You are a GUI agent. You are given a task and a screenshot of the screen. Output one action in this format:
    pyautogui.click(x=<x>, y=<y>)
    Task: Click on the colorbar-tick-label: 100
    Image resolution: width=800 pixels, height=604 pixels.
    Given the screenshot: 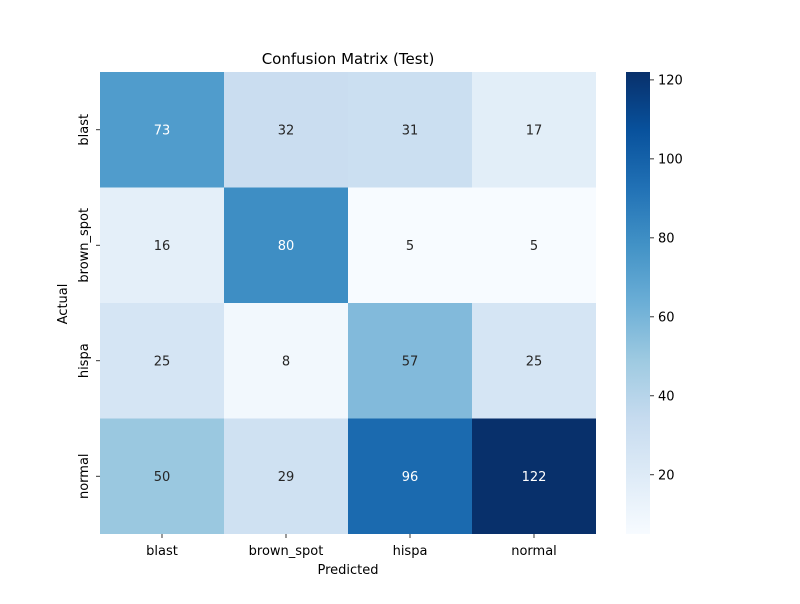 What is the action you would take?
    pyautogui.click(x=670, y=159)
    